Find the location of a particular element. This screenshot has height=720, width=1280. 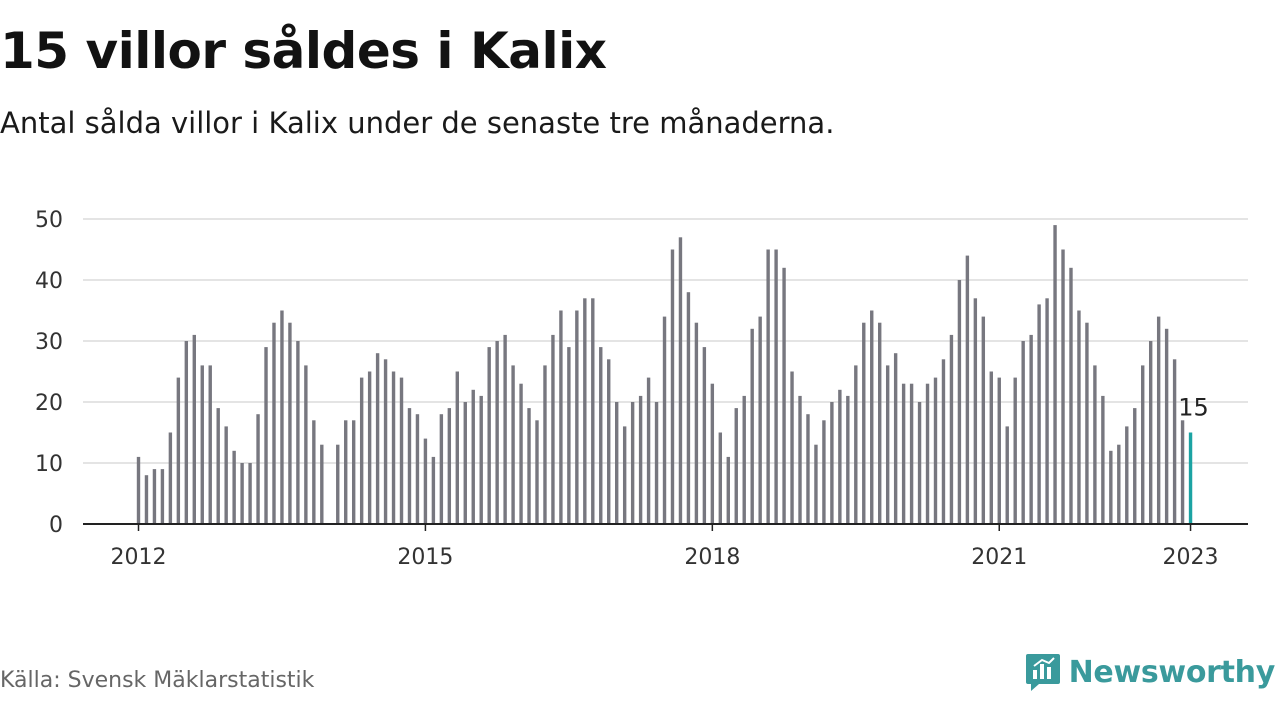

y-tick-label: 10 is located at coordinates (49, 464).